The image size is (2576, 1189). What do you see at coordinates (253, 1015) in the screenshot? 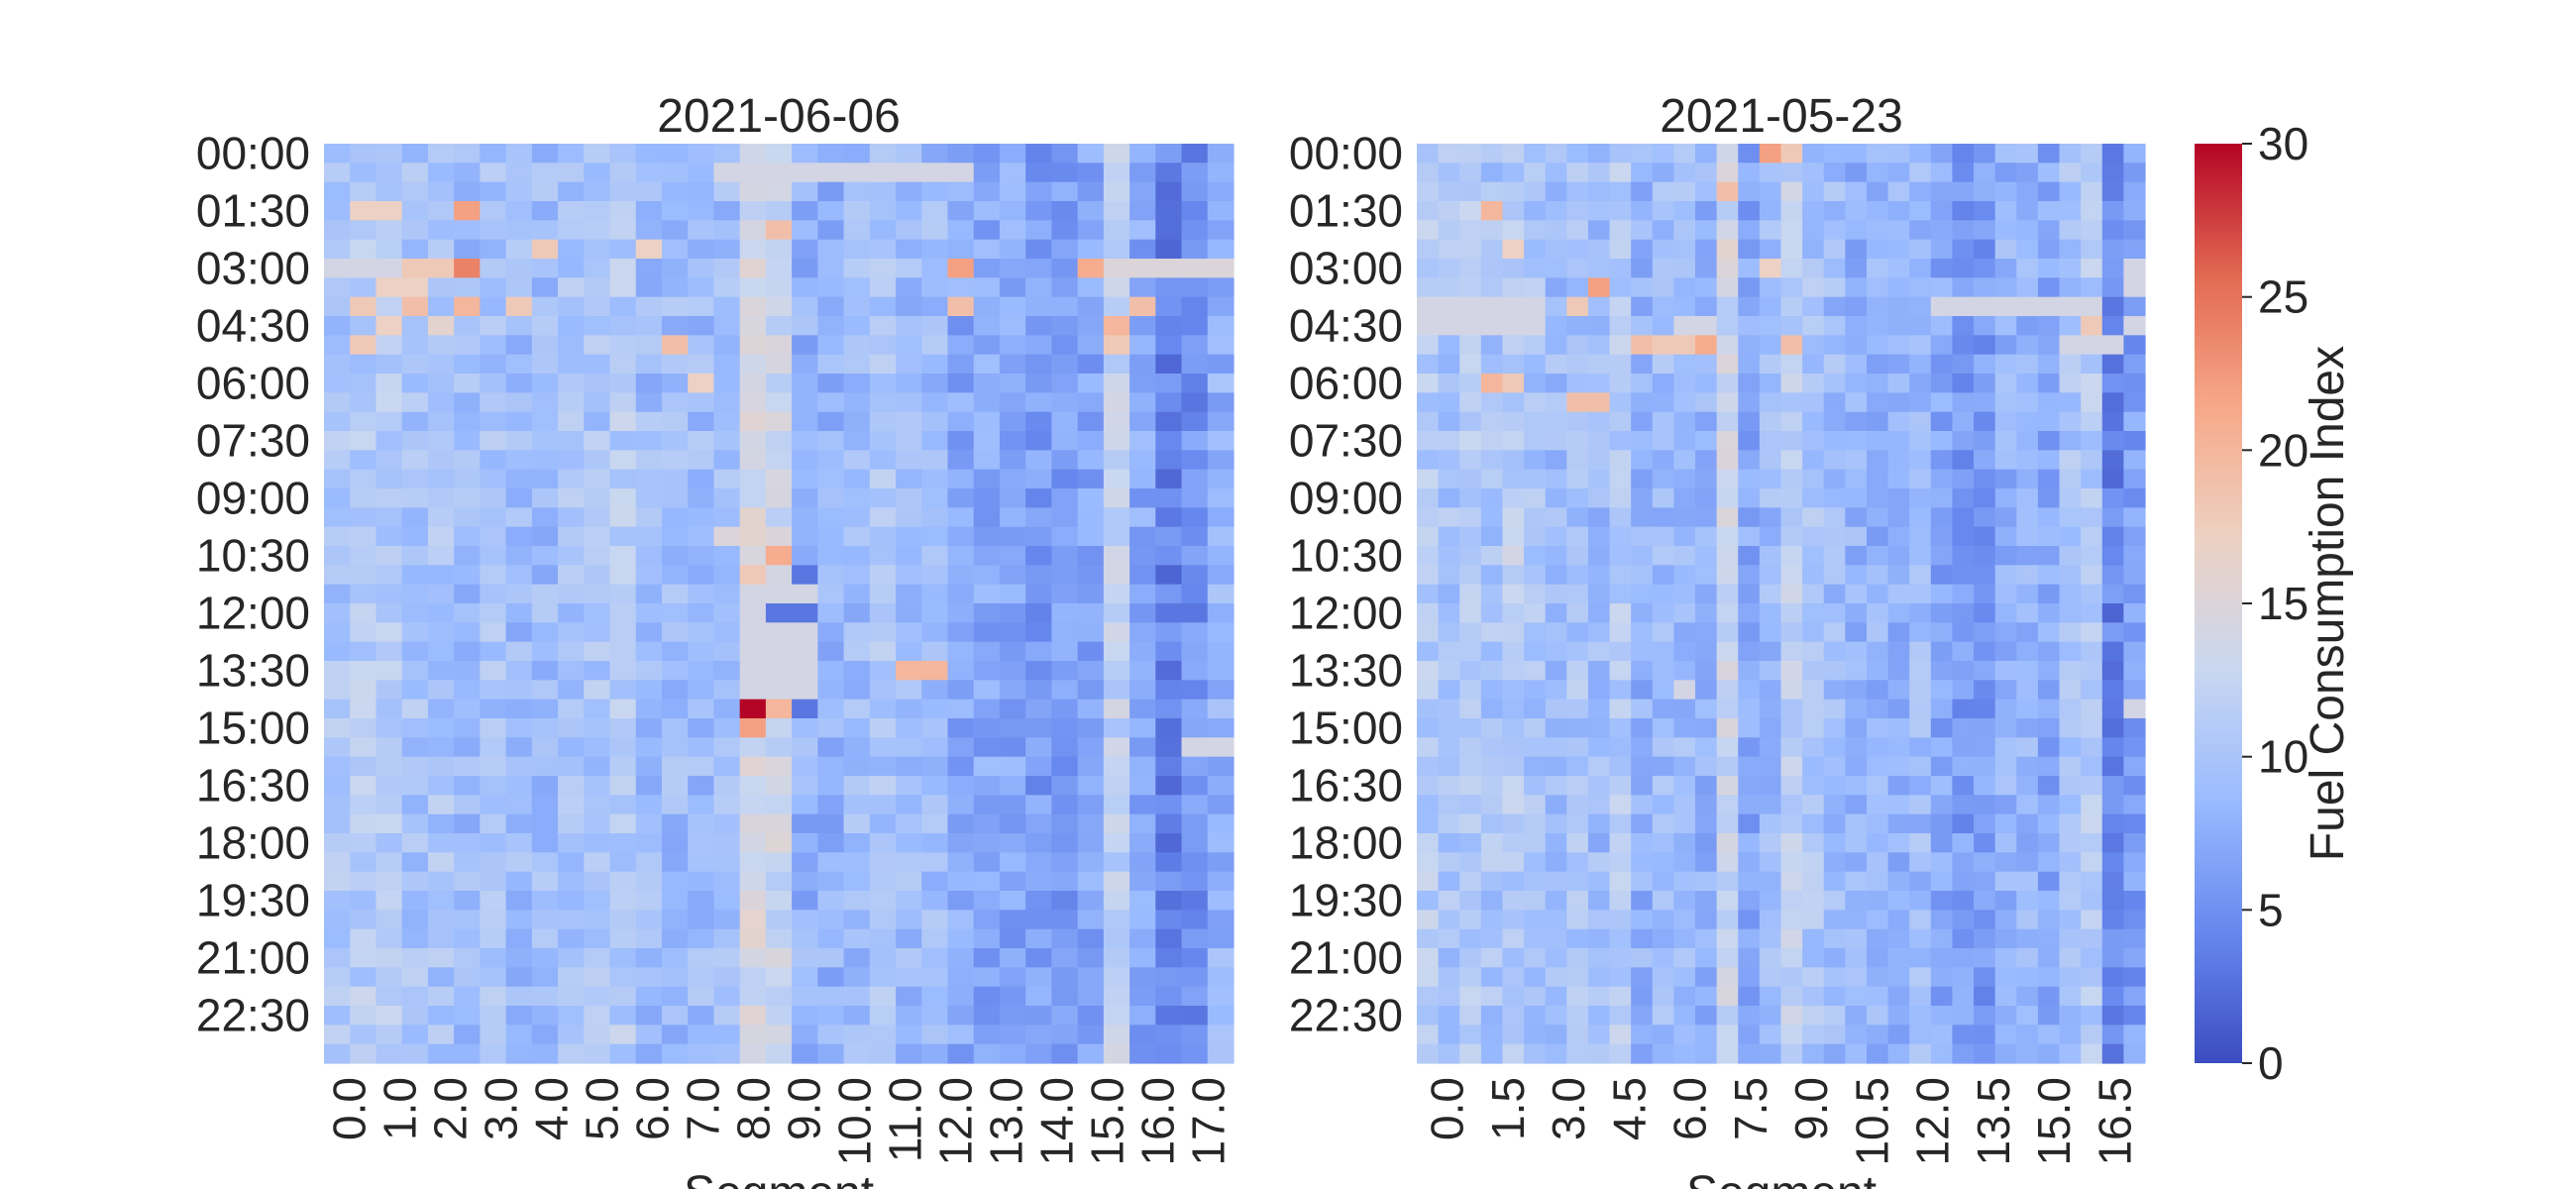
I see `heatmap-left-y-tick-label: 22:30` at bounding box center [253, 1015].